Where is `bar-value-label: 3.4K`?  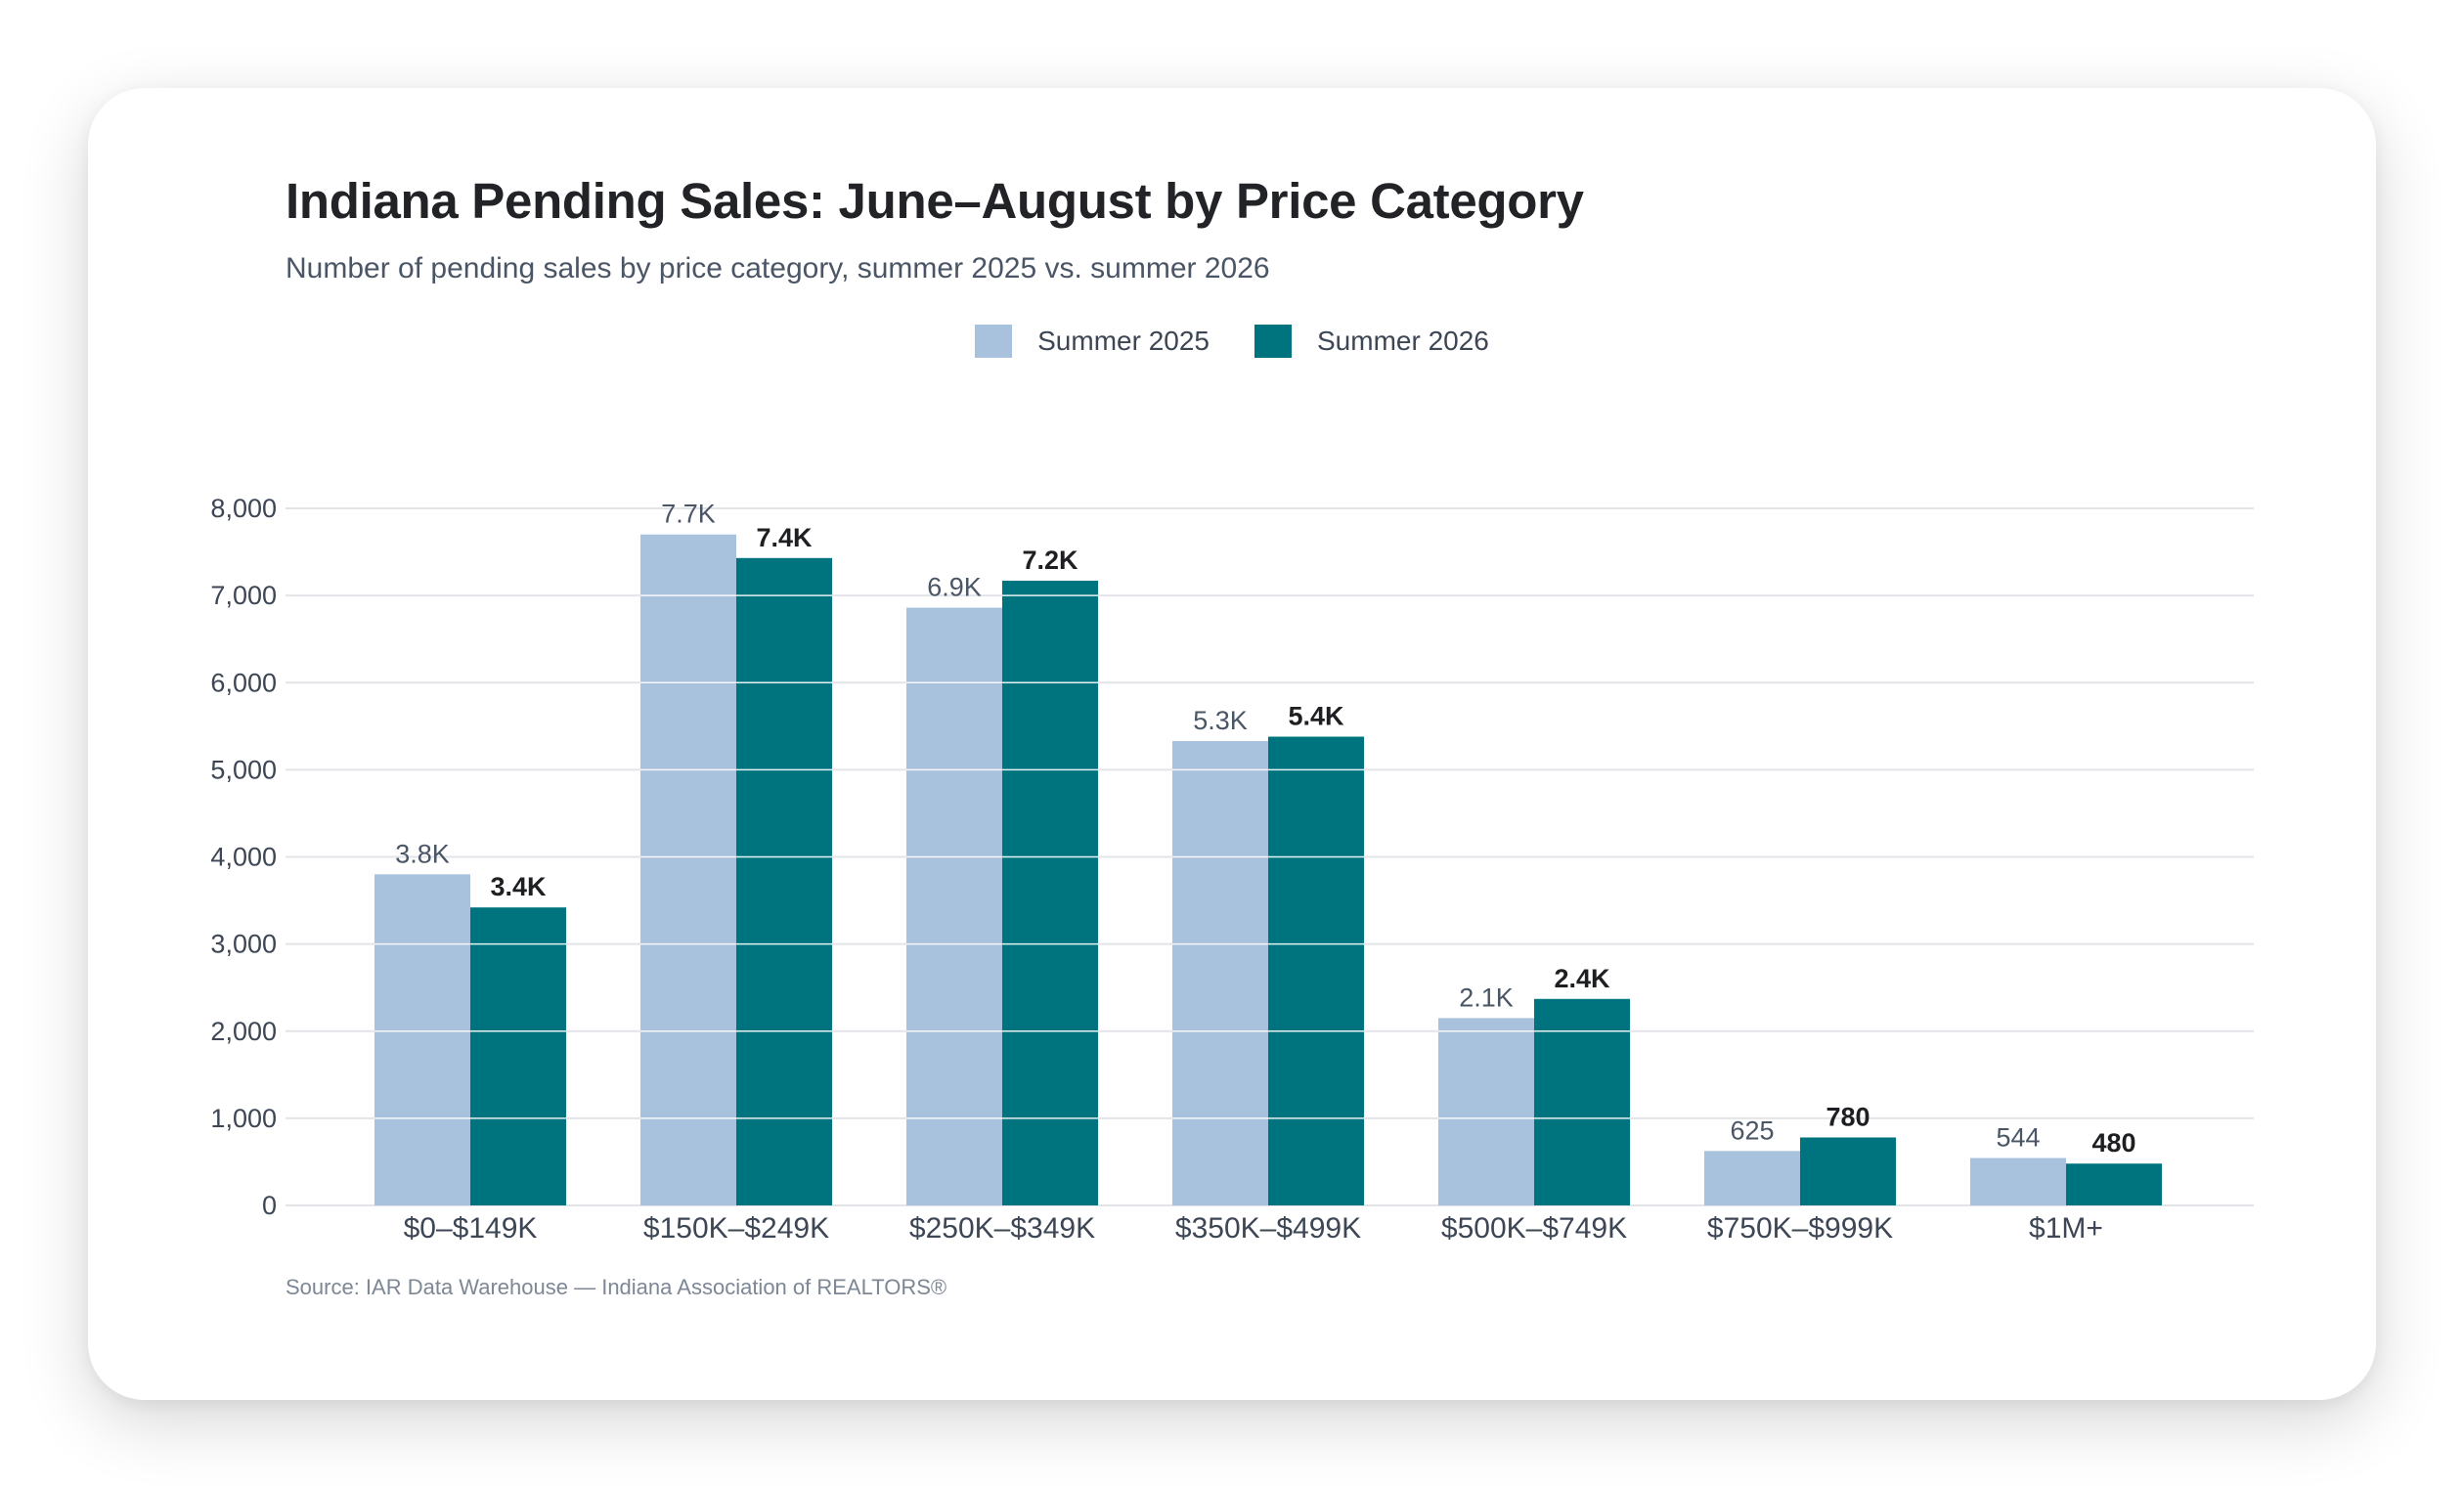
bar-value-label: 3.4K is located at coordinates (518, 886).